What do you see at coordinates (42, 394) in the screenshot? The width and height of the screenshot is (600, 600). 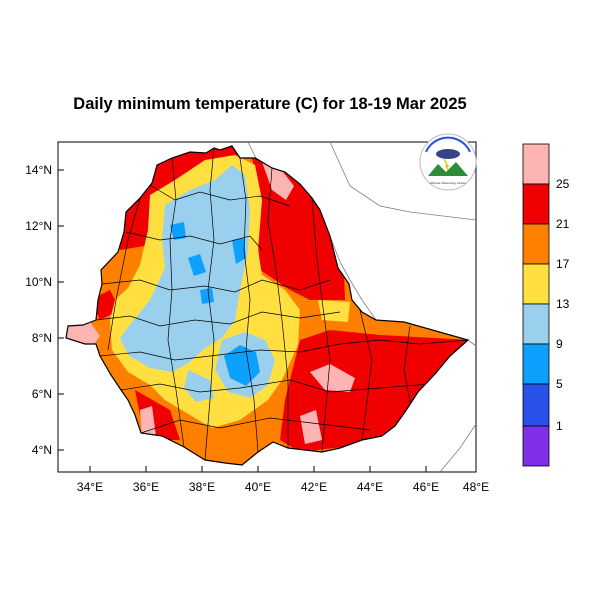 I see `y-tick-label: 6°N` at bounding box center [42, 394].